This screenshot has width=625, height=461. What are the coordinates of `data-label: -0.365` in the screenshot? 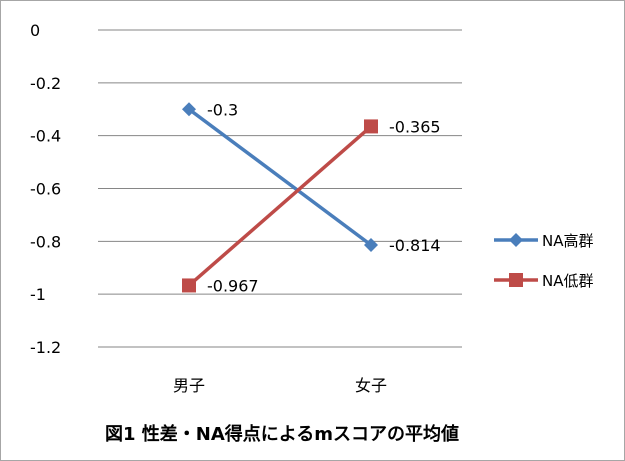 It's located at (415, 126).